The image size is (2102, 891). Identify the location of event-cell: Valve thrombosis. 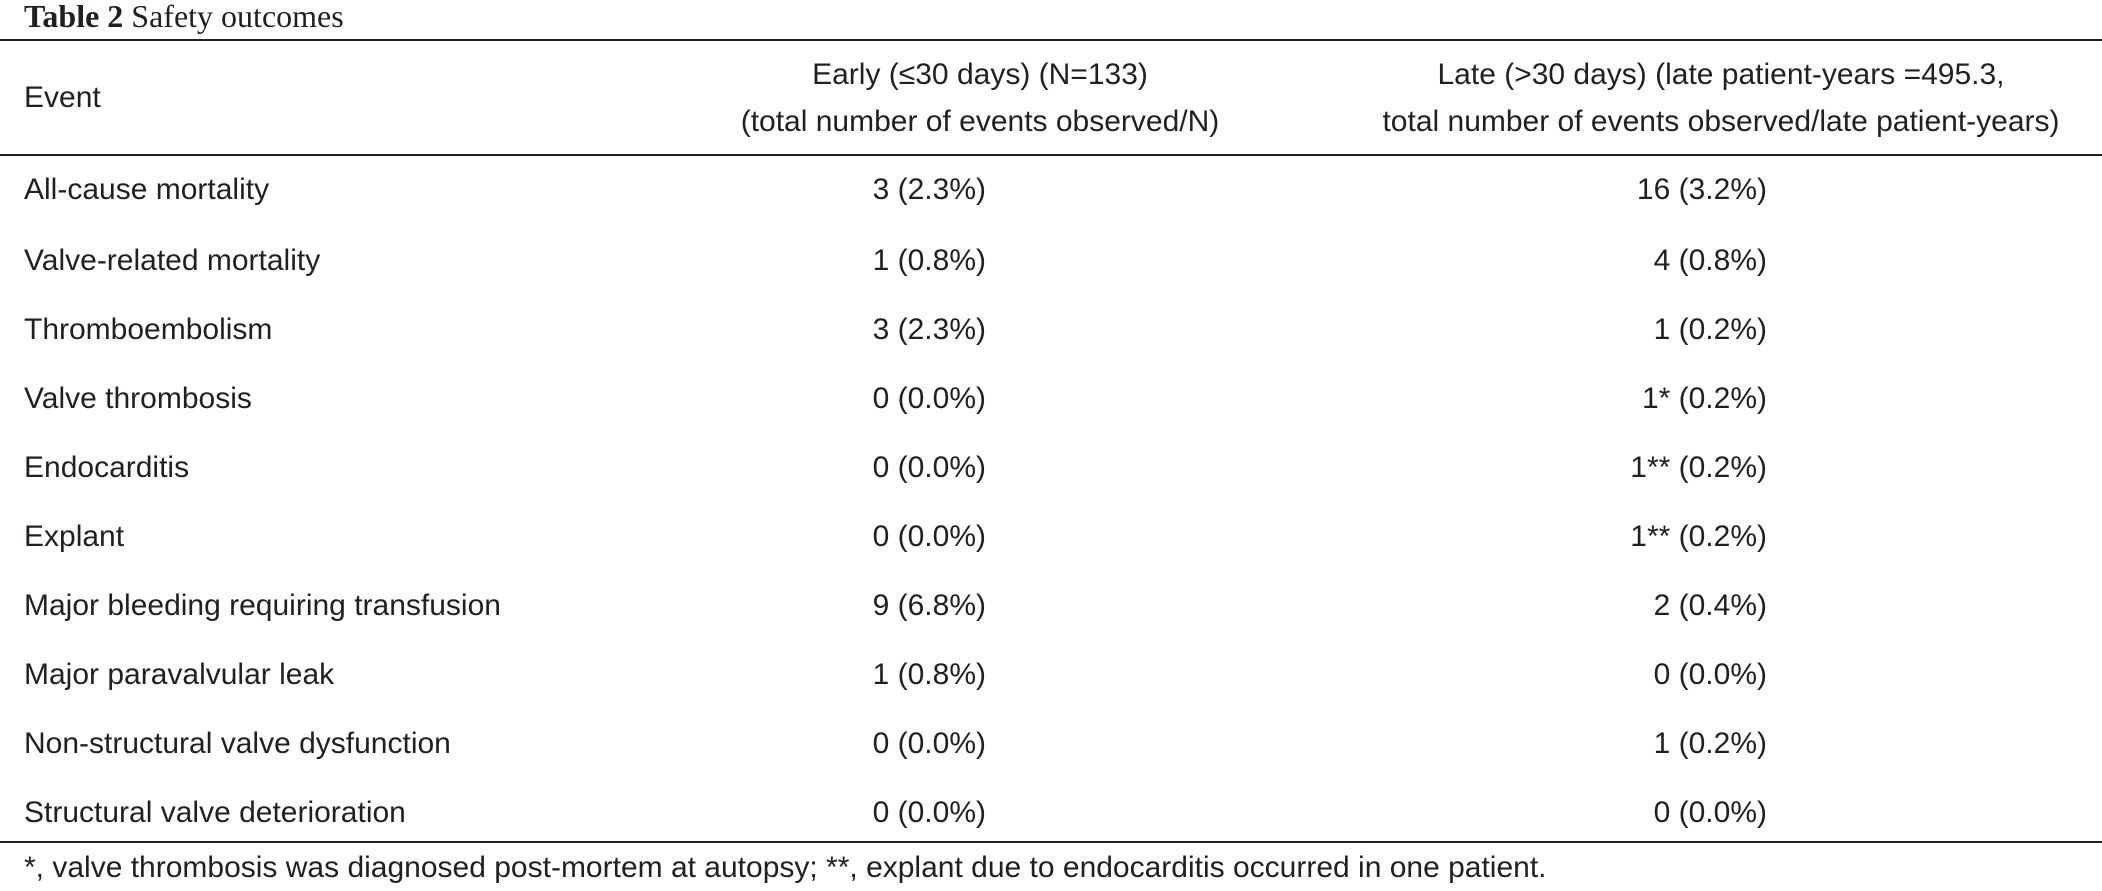
(138, 398).